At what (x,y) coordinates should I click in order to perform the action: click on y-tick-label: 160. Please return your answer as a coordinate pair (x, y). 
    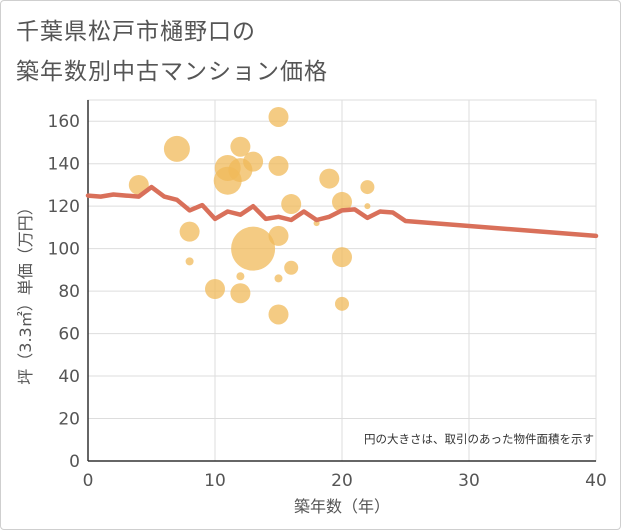
    Looking at the image, I should click on (64, 122).